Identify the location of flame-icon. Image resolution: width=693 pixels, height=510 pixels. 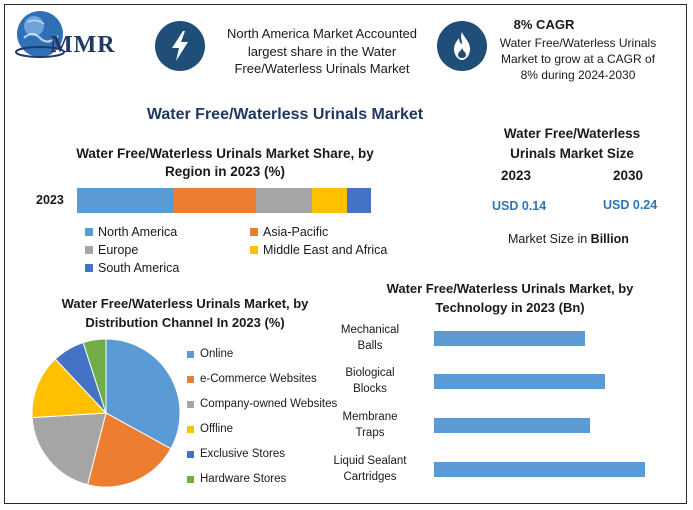
(462, 46).